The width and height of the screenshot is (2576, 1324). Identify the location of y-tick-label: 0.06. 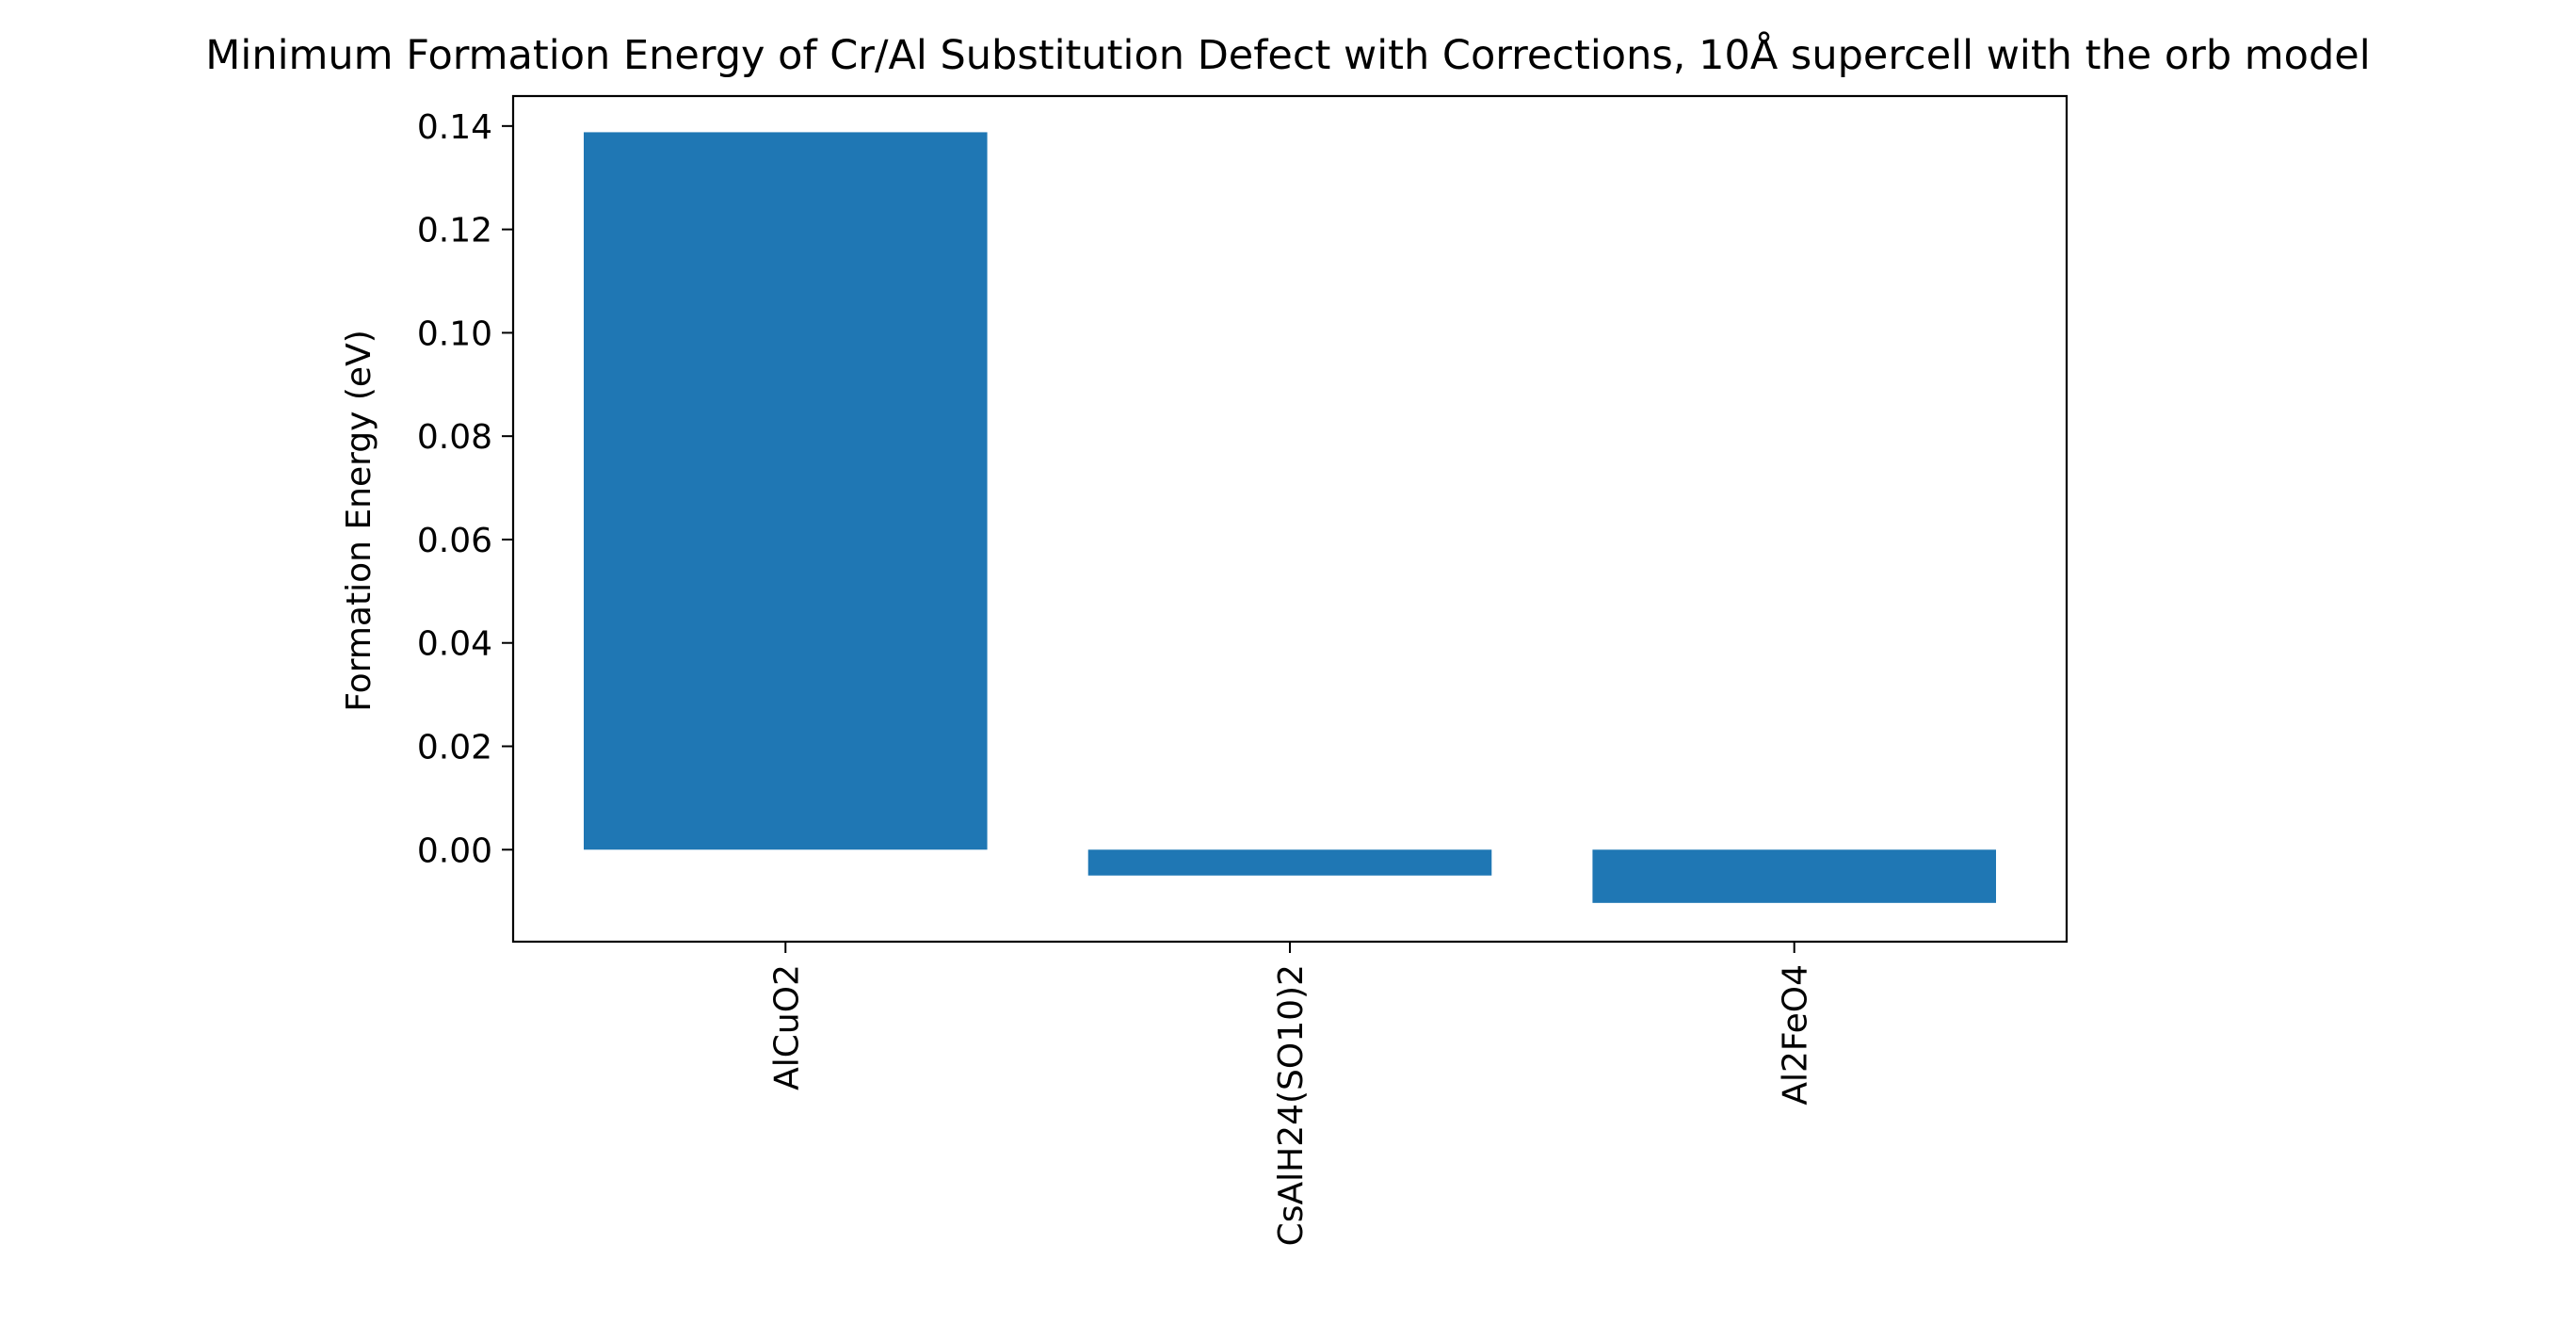
(454, 541).